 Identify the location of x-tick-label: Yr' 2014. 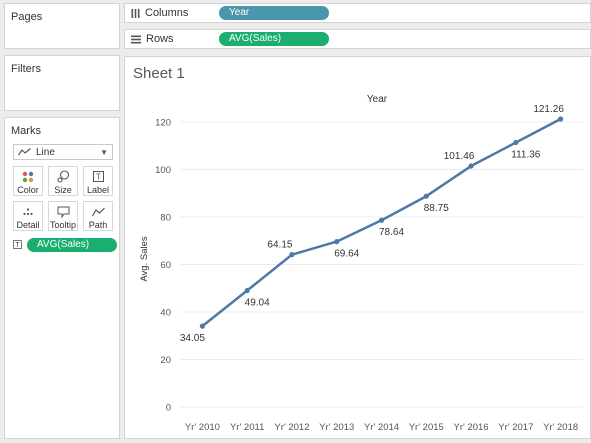
(381, 427).